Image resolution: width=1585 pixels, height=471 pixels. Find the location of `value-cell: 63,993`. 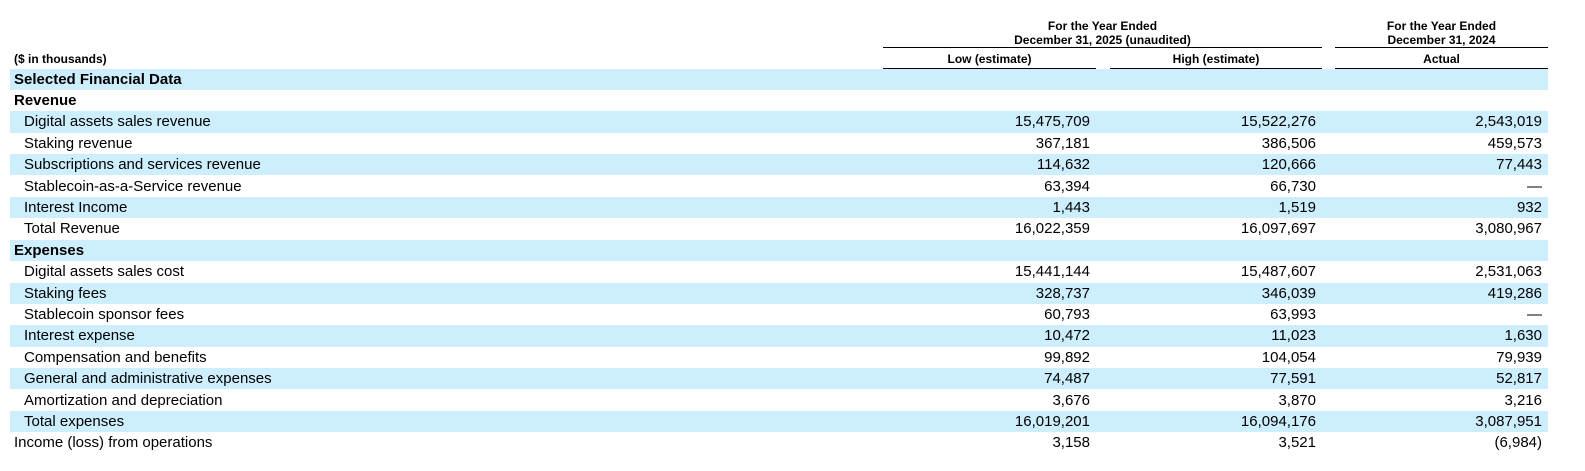

value-cell: 63,993 is located at coordinates (1293, 314).